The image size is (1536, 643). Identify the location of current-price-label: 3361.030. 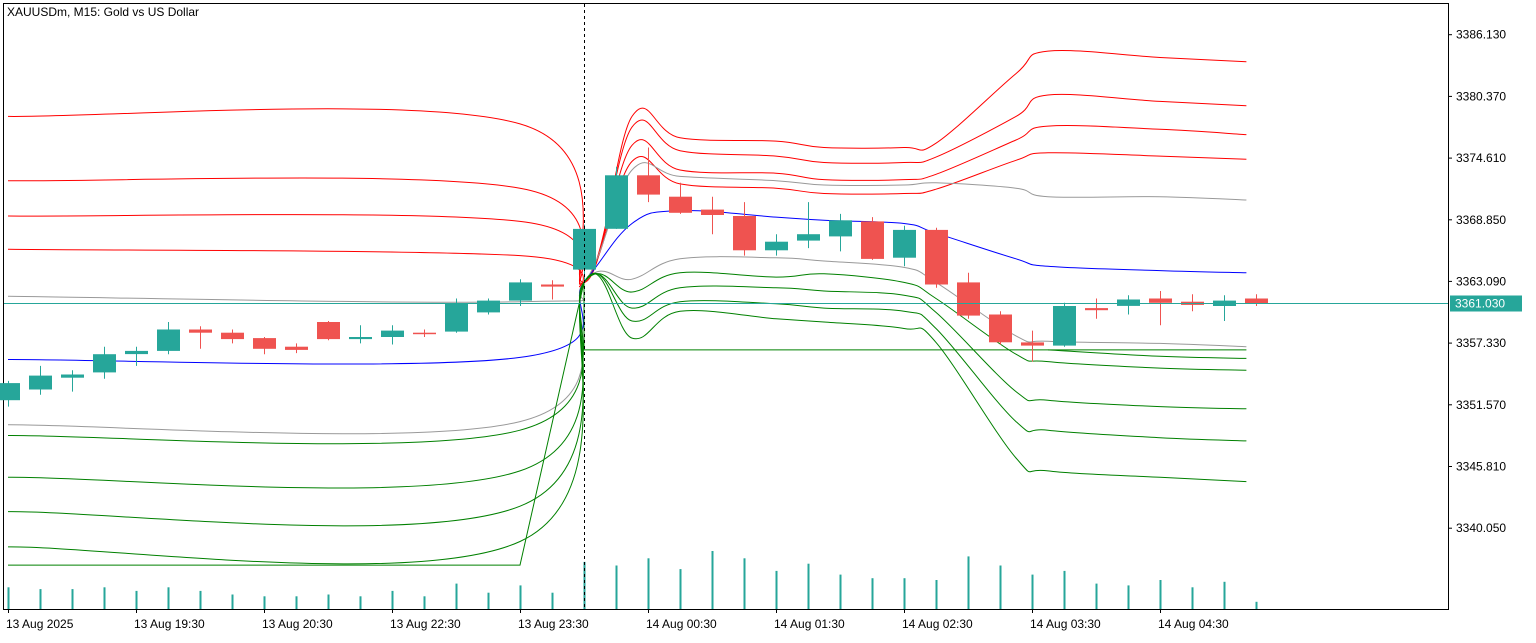
(1480, 304).